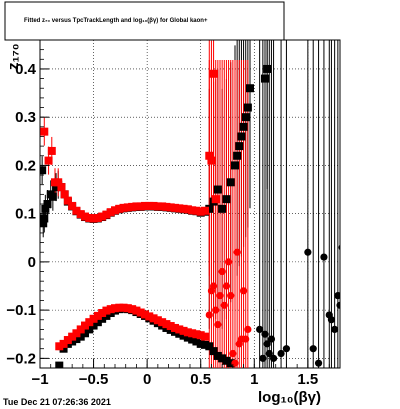 Image resolution: width=400 pixels, height=409 pixels. What do you see at coordinates (26, 69) in the screenshot?
I see `y-tick-label: 0.4` at bounding box center [26, 69].